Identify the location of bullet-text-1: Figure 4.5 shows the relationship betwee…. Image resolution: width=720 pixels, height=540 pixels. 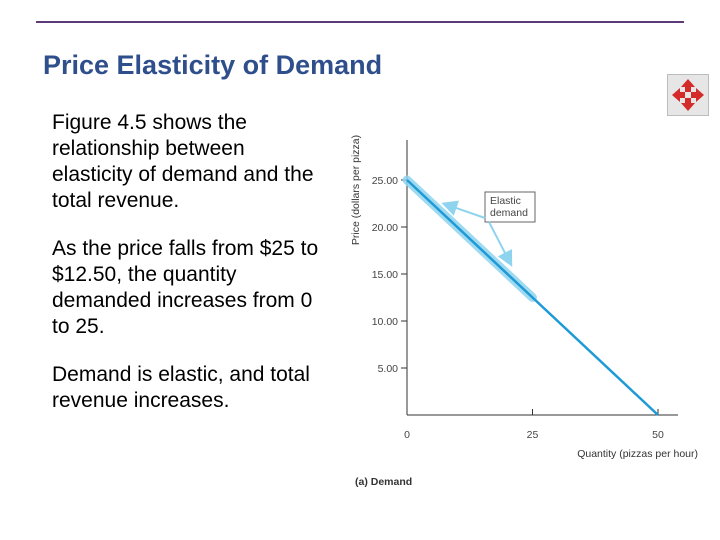
(183, 161).